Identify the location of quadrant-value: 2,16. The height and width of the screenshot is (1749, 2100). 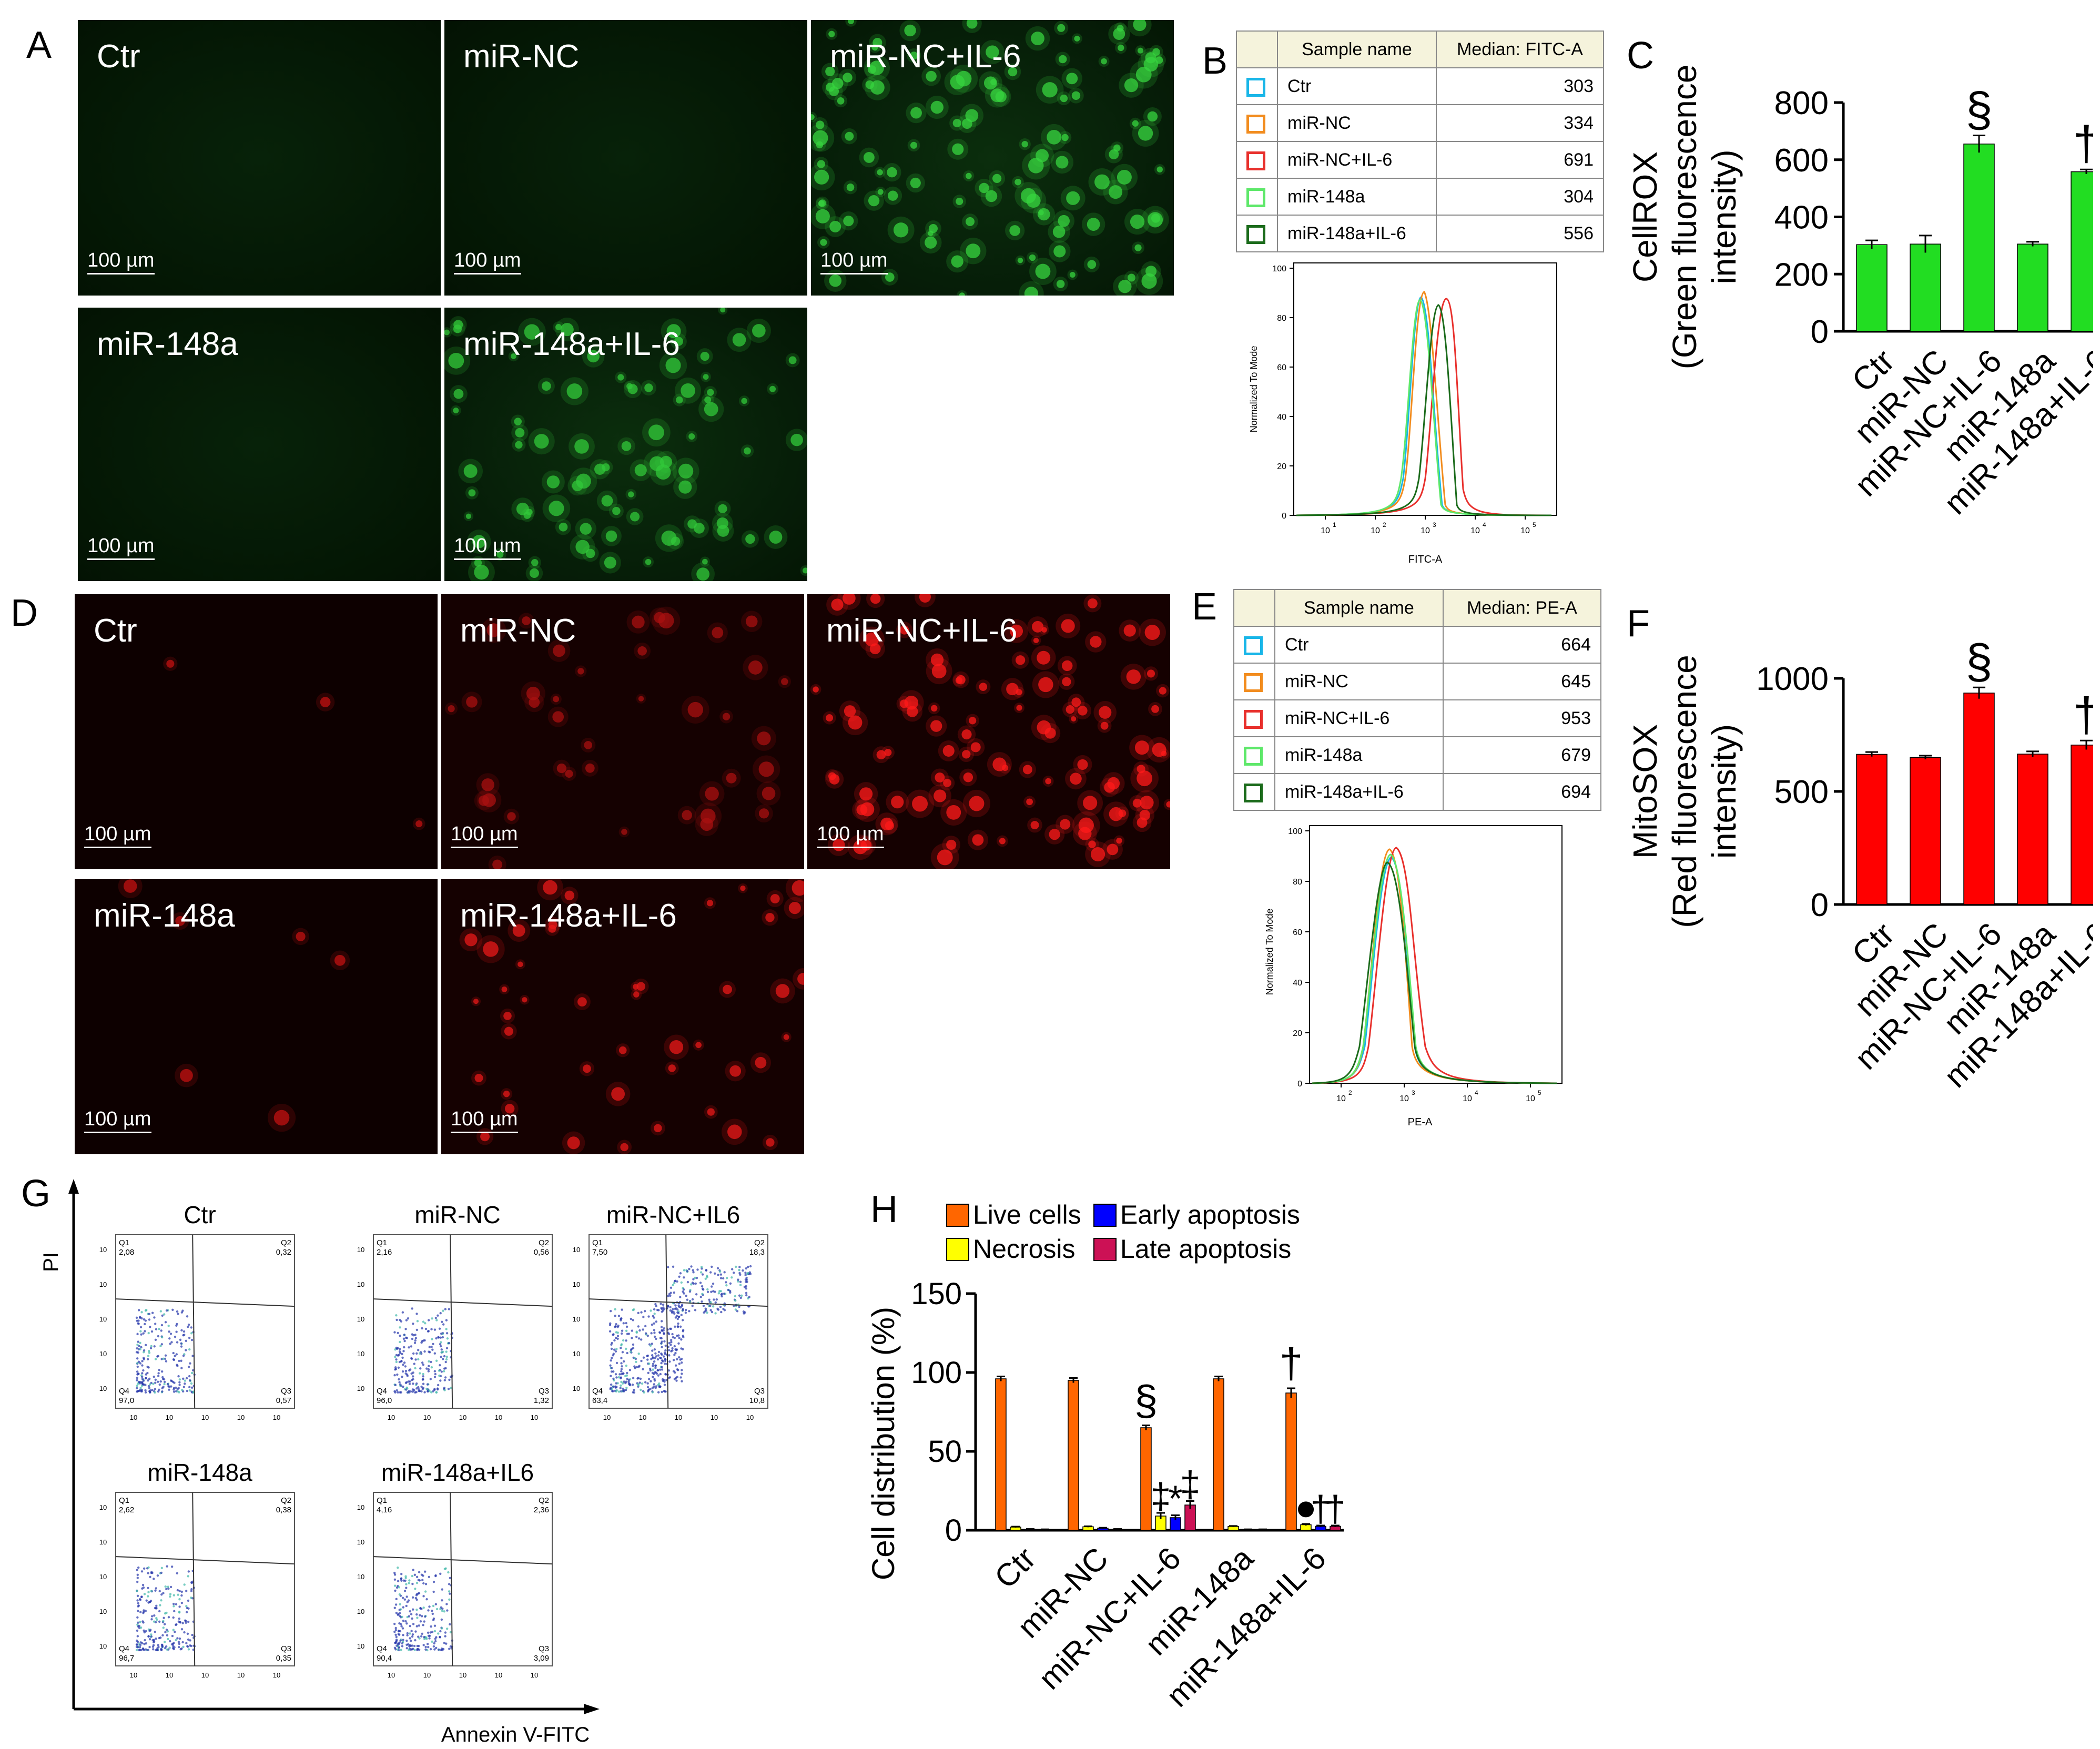
(385, 1252).